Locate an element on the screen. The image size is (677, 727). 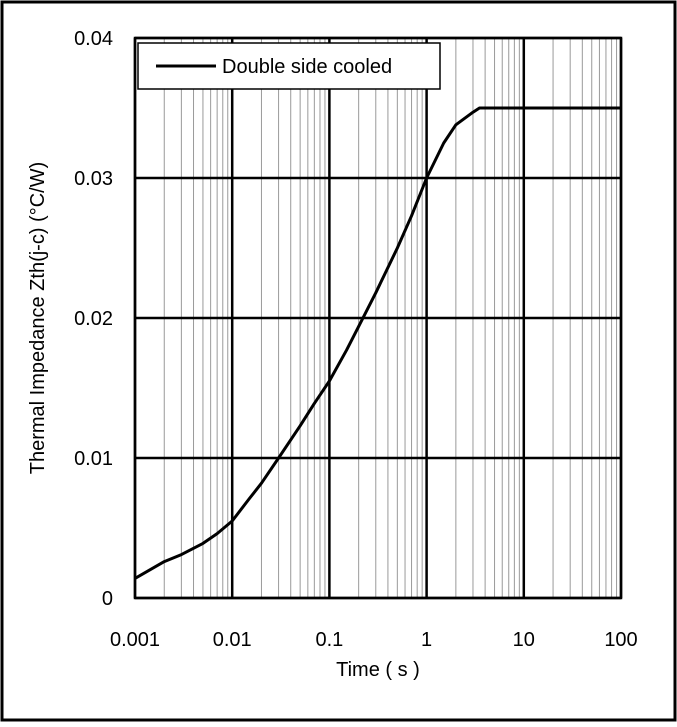
y-tick-label: 0.01 is located at coordinates (93, 459).